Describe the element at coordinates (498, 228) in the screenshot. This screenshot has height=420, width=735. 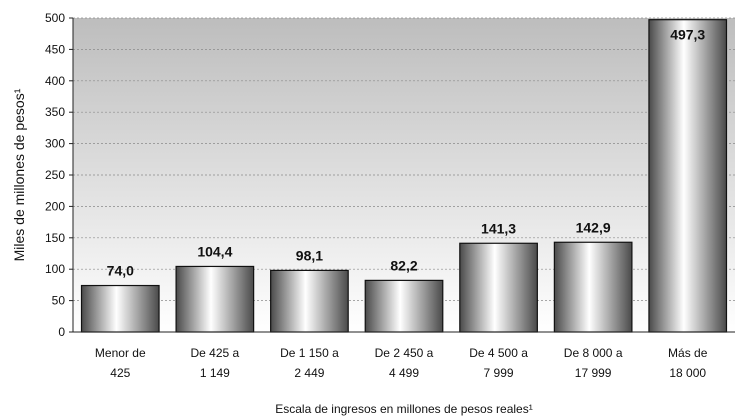
I see `data-label: 141,3` at that location.